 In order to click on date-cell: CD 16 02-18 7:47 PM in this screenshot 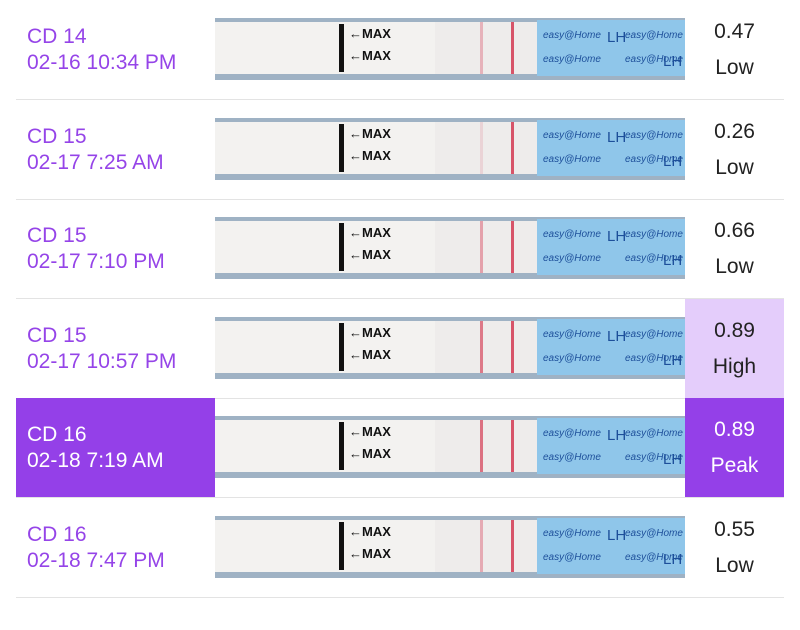, I will do `click(115, 547)`.